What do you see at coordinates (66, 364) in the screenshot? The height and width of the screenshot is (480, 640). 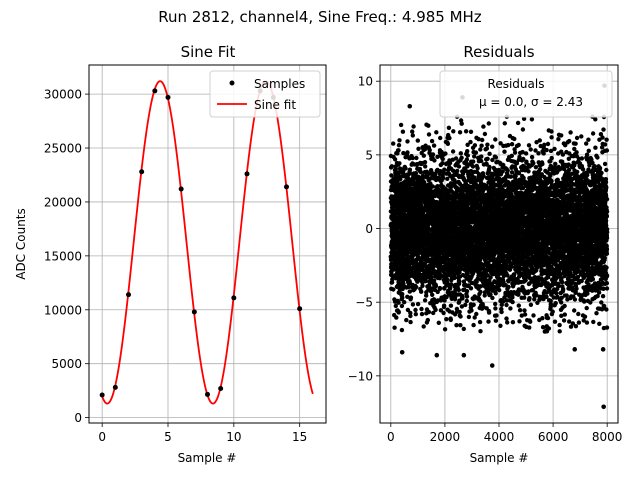 I see `y-tick-label: 5000` at bounding box center [66, 364].